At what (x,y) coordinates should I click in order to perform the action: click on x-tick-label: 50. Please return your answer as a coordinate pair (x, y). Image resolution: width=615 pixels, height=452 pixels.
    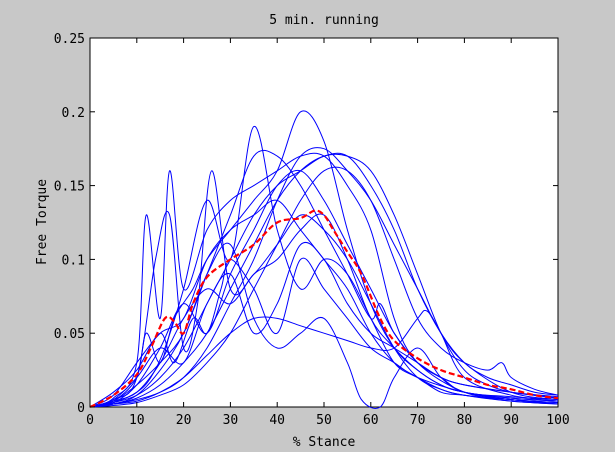
    Looking at the image, I should click on (324, 420).